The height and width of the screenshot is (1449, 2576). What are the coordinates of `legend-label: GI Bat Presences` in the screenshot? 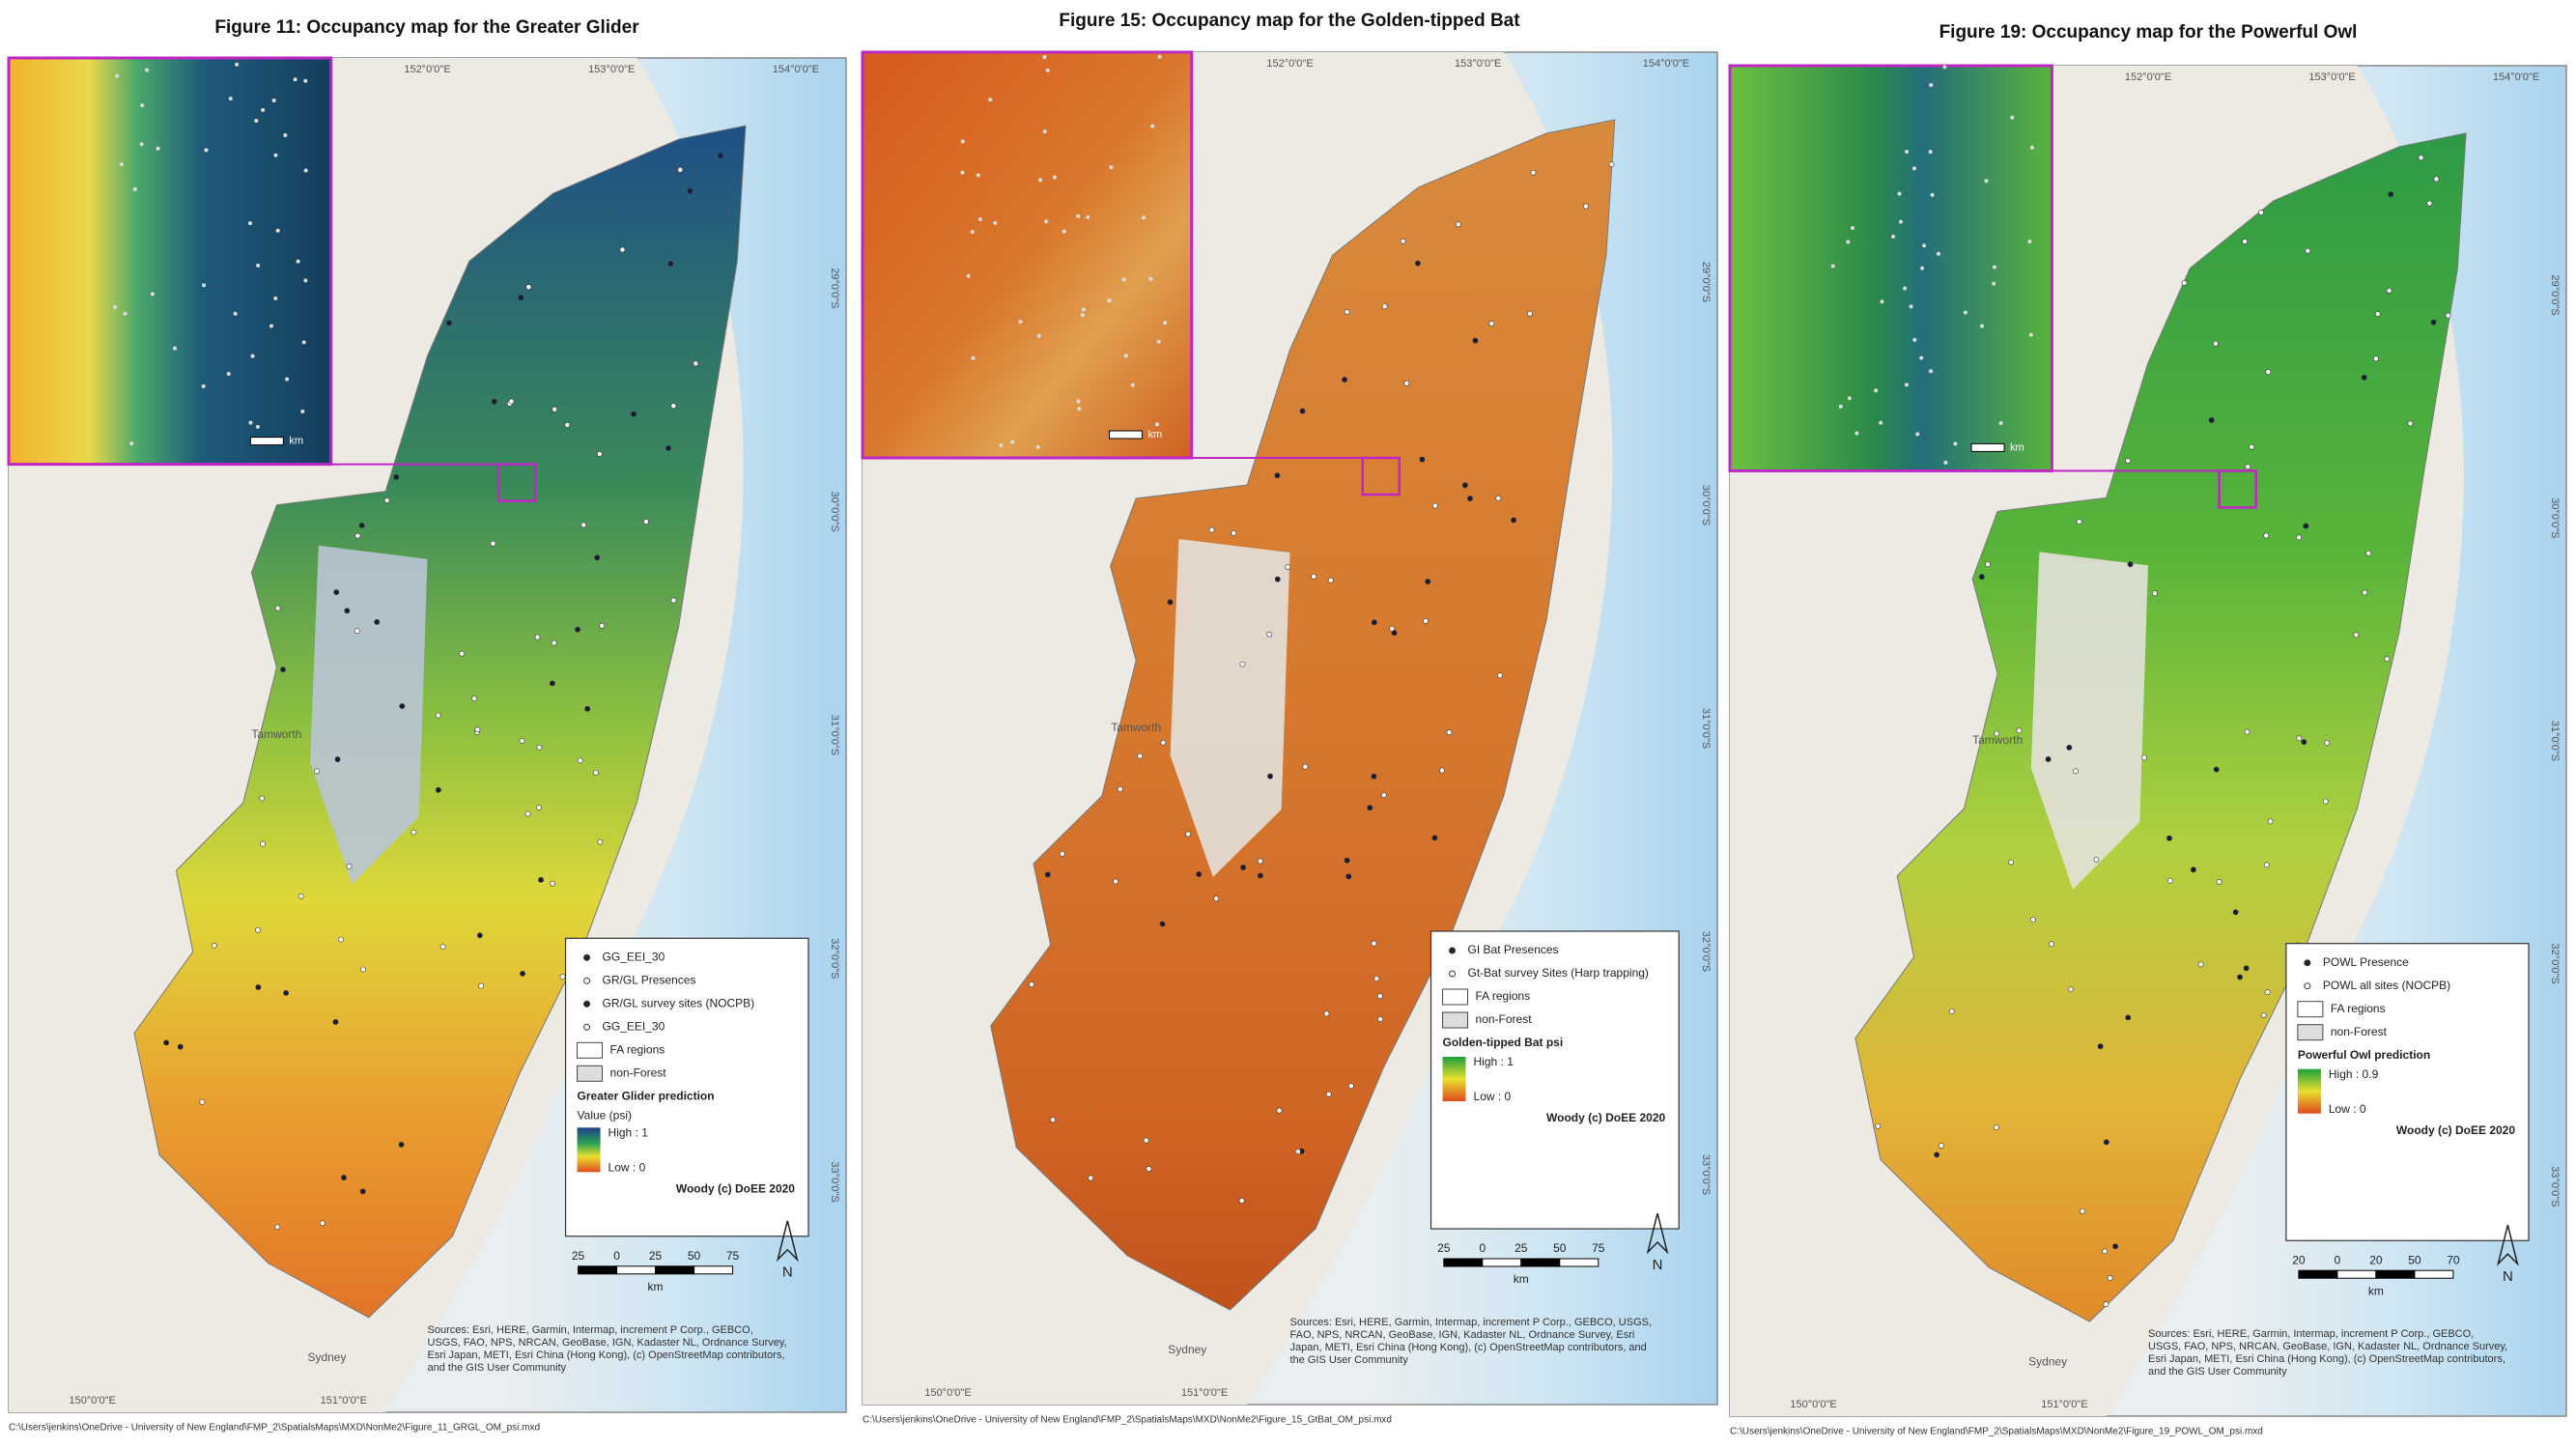 It's located at (1513, 949).